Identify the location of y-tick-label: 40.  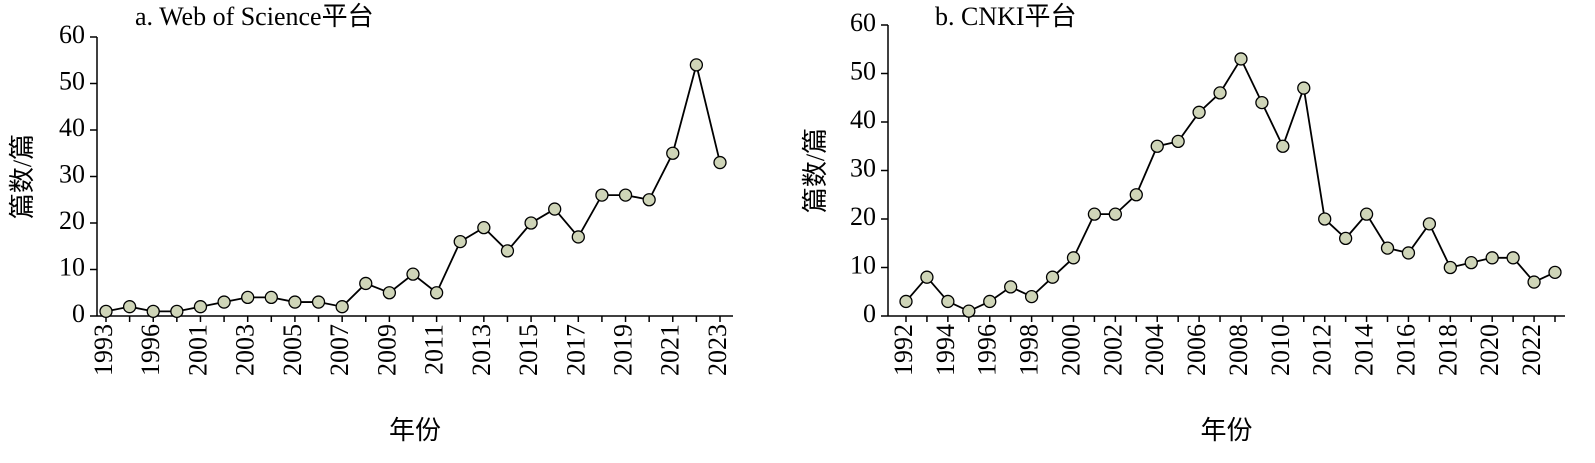
(72, 127).